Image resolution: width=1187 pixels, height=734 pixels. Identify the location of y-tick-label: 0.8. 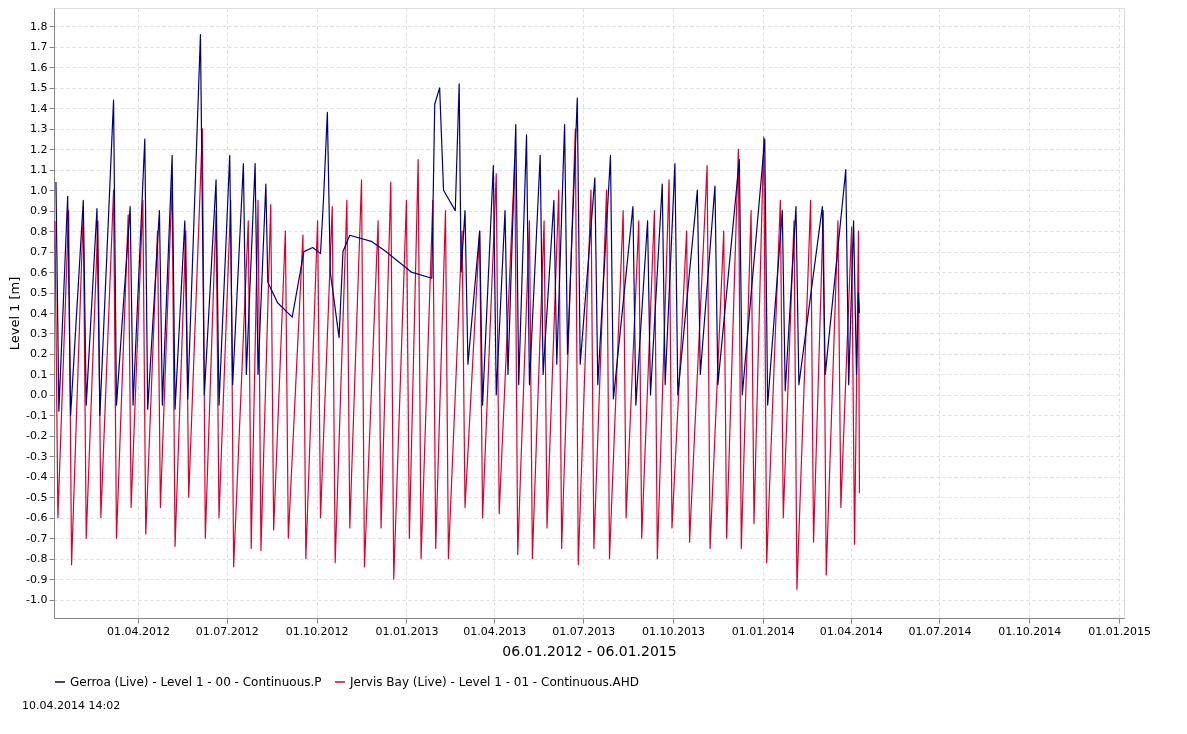
(39, 231).